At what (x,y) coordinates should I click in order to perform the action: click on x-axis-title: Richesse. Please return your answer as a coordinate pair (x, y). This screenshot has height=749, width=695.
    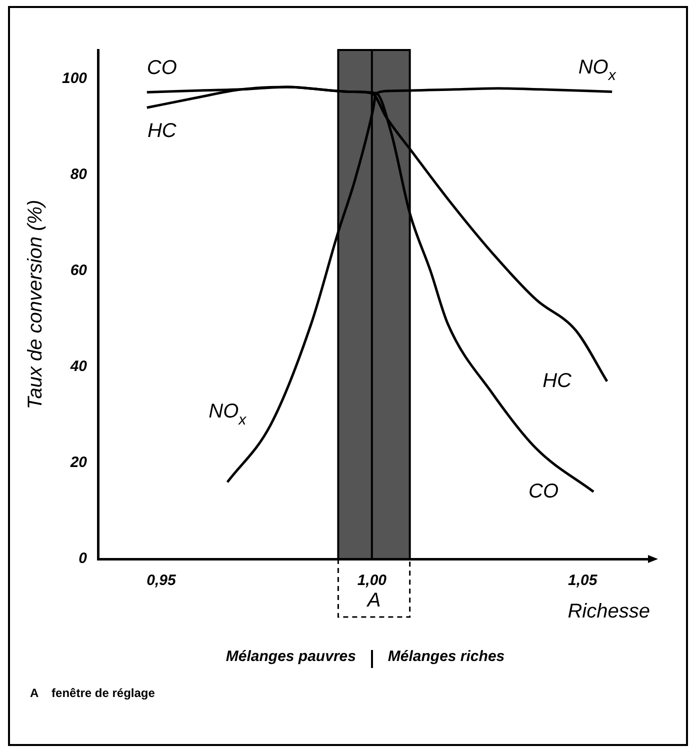
    Looking at the image, I should click on (609, 611).